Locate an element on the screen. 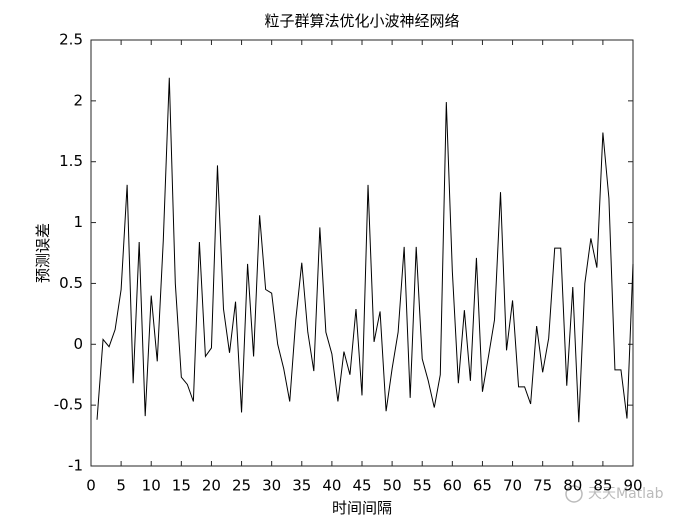 This screenshot has height=525, width=700. x-tick-label: 35 is located at coordinates (301, 486).